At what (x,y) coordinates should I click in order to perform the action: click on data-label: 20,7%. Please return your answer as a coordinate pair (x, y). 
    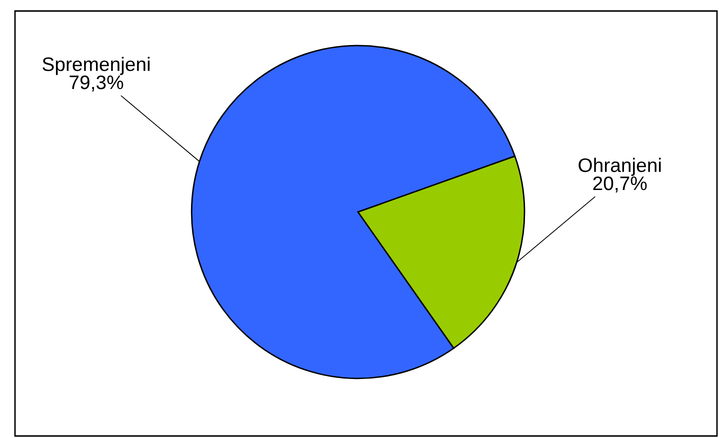
    Looking at the image, I should click on (620, 184).